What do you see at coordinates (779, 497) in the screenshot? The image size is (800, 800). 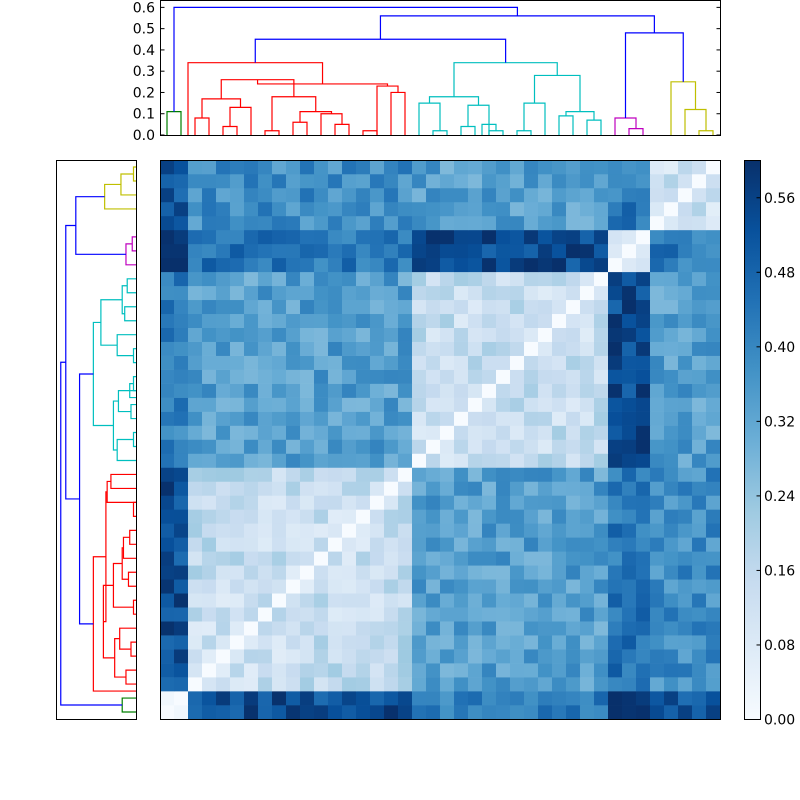 I see `colorbar-tick-label-3: 0.24` at bounding box center [779, 497].